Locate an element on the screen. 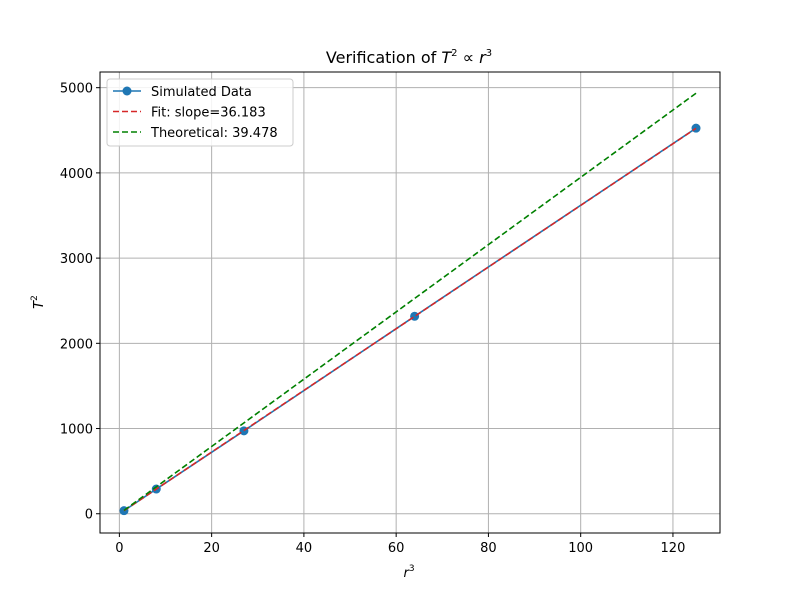 The image size is (800, 600). x-tick-label: 100 is located at coordinates (580, 548).